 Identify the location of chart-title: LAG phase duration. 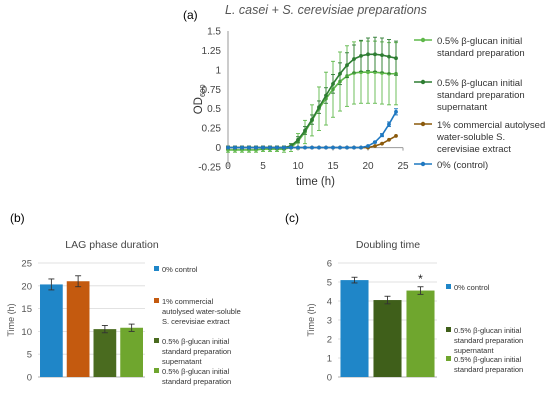
(112, 245).